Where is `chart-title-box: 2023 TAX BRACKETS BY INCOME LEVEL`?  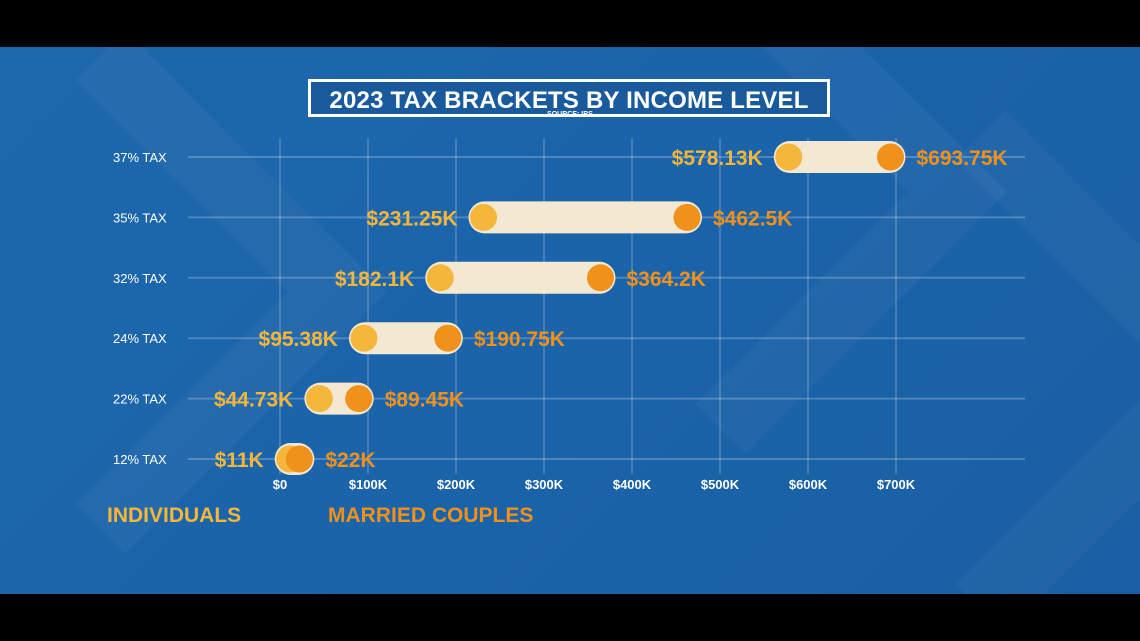 chart-title-box: 2023 TAX BRACKETS BY INCOME LEVEL is located at coordinates (569, 98).